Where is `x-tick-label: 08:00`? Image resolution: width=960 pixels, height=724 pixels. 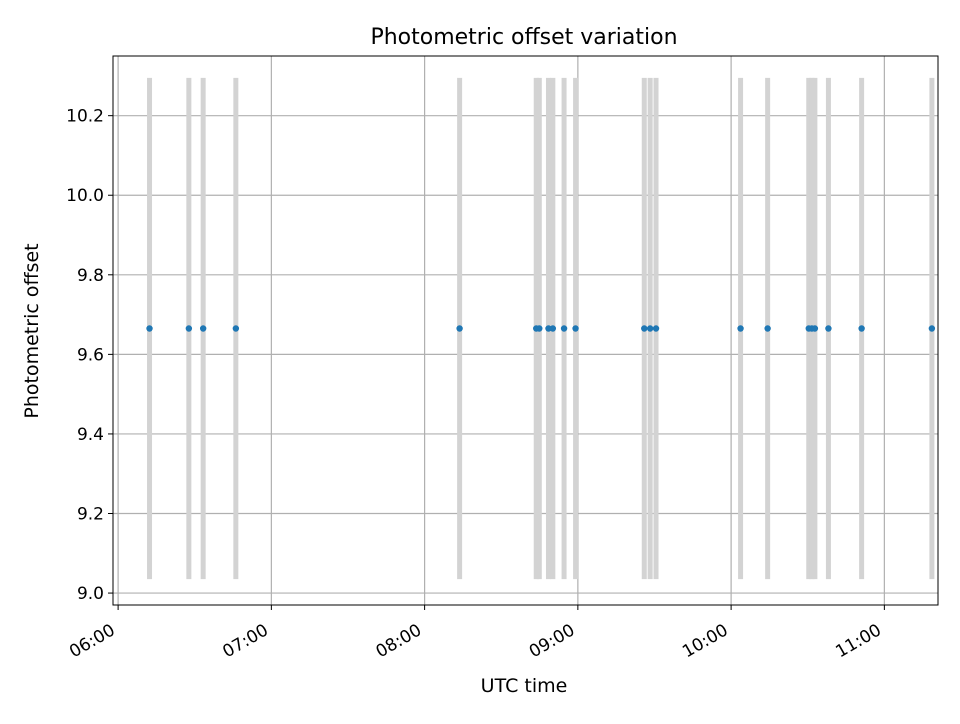
x-tick-label: 08:00 is located at coordinates (399, 641).